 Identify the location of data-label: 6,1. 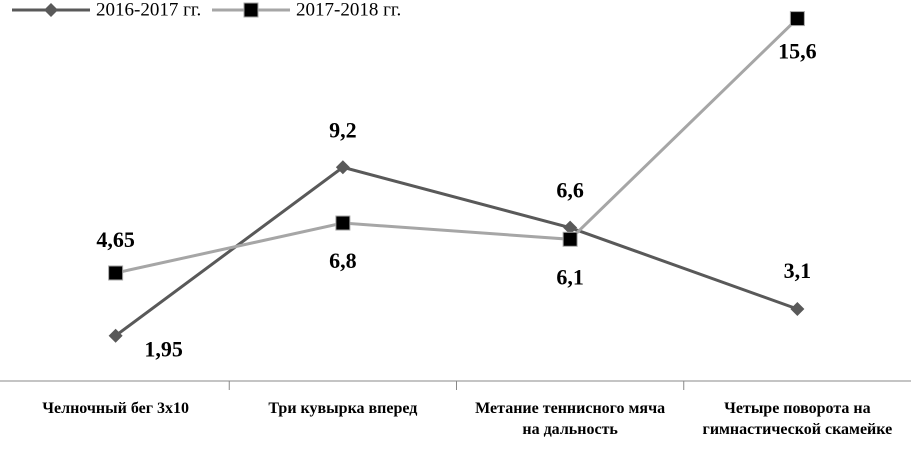
(570, 276).